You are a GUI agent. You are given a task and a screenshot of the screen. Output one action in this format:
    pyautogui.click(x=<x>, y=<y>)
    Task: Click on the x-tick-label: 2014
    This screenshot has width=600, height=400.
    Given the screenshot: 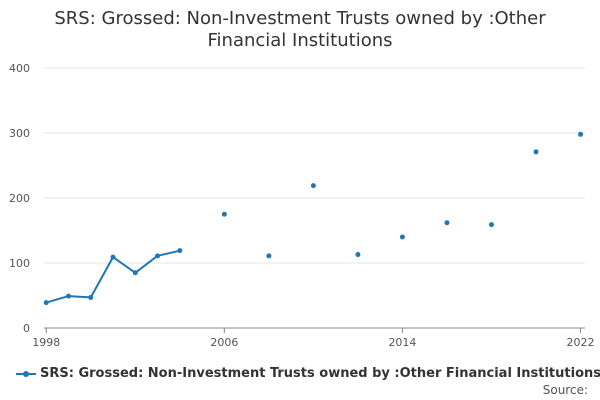 What is the action you would take?
    pyautogui.click(x=402, y=342)
    